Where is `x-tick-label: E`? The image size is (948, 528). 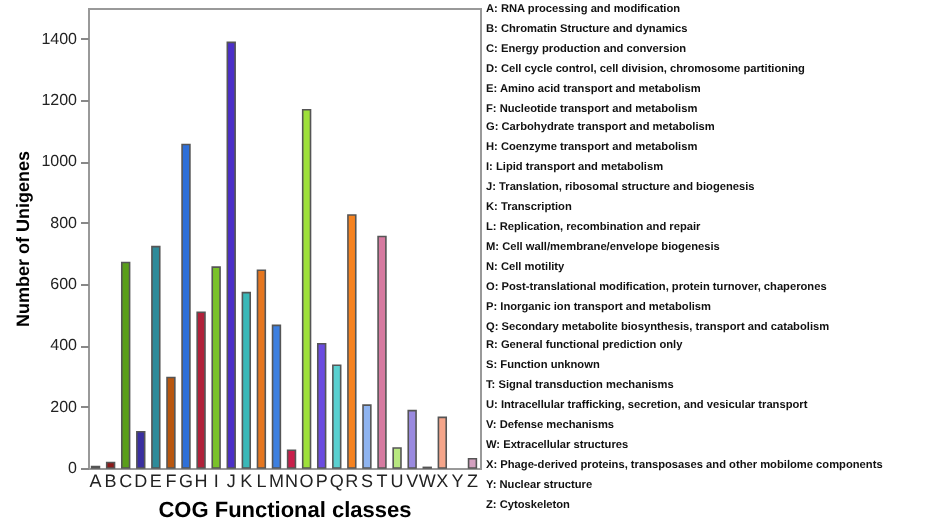
x-tick-label: E is located at coordinates (155, 481).